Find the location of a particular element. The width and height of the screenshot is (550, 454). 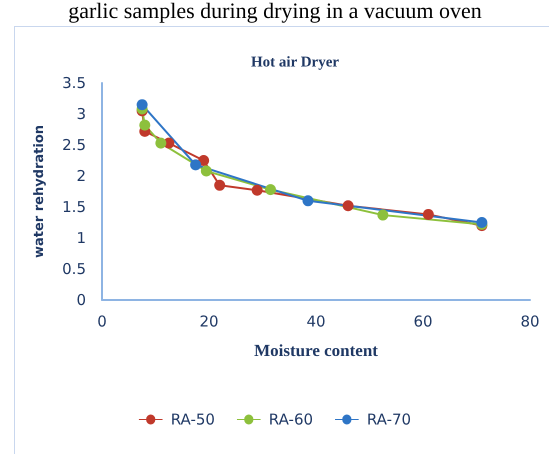

x-tick-label: 40 is located at coordinates (316, 321).